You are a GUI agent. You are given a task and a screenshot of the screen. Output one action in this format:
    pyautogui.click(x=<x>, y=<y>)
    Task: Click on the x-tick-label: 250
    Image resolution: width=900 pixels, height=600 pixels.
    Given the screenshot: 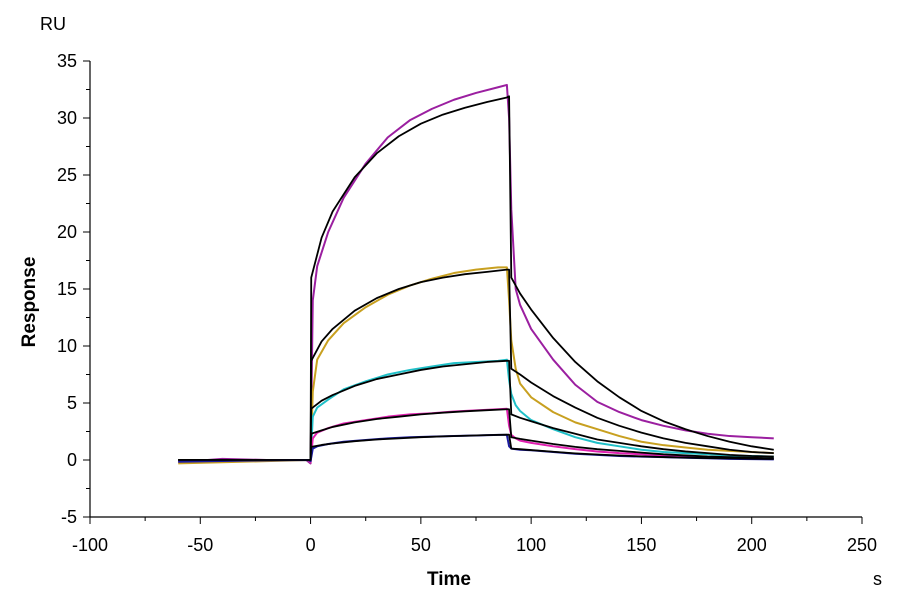 What is the action you would take?
    pyautogui.click(x=862, y=545)
    